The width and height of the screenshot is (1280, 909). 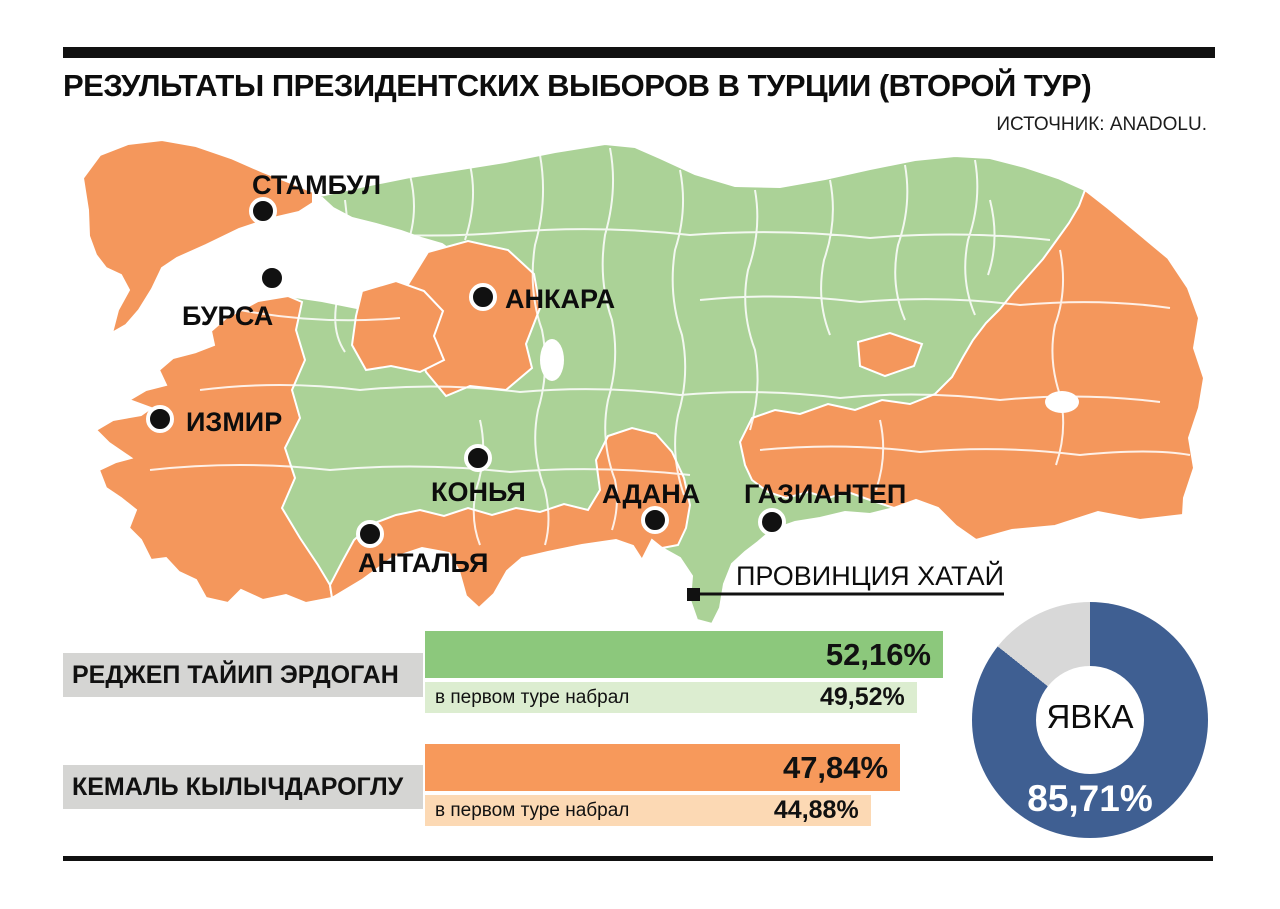 What do you see at coordinates (816, 810) in the screenshot?
I see `kilicdaroglu-first-round-value: 44,88%` at bounding box center [816, 810].